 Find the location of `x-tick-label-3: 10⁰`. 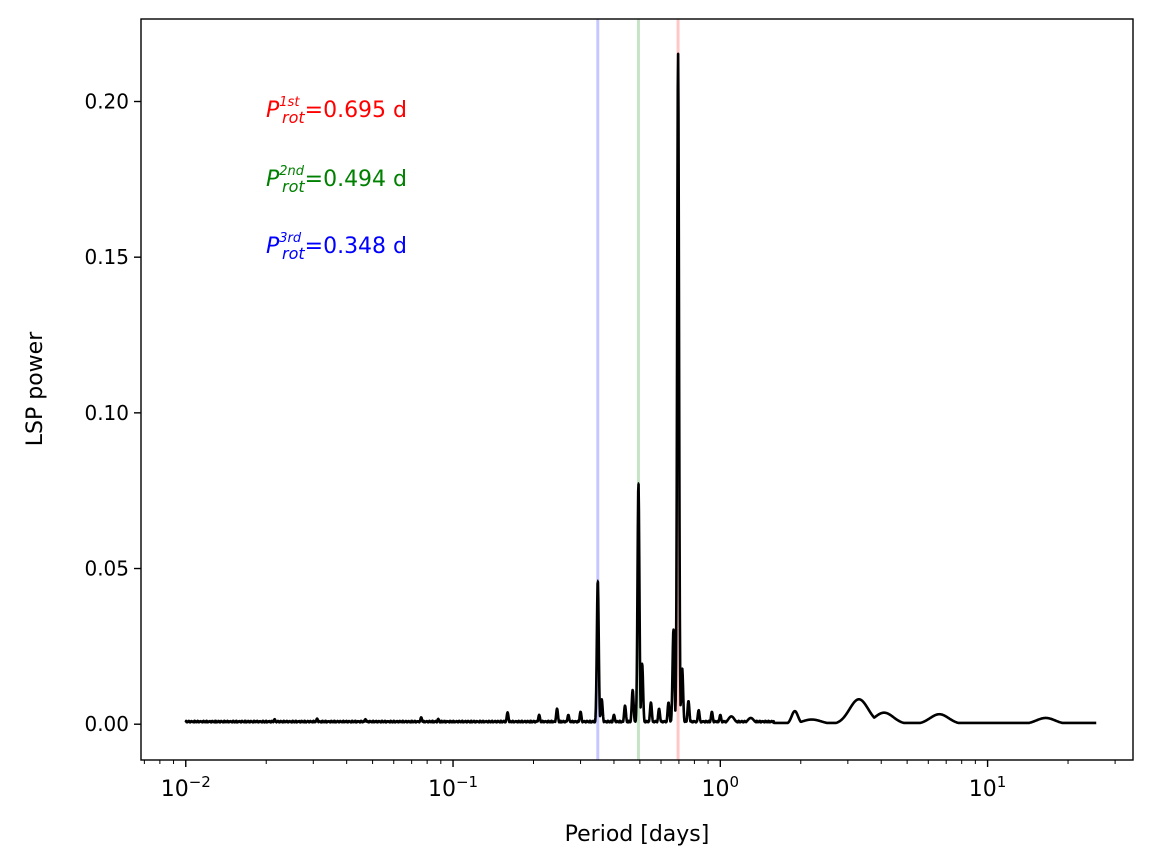

x-tick-label-3: 10⁰ is located at coordinates (721, 787).